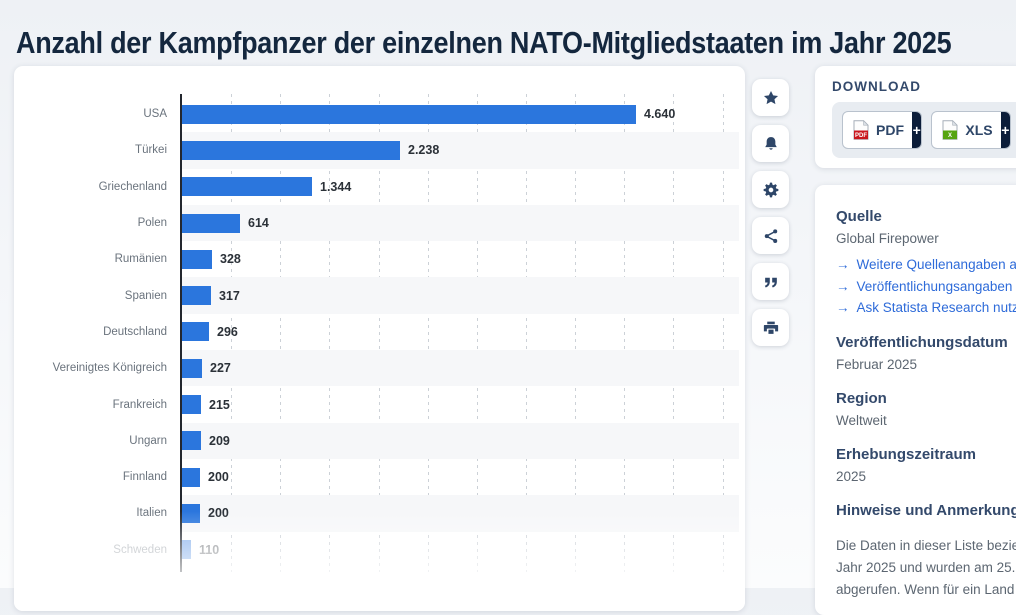  What do you see at coordinates (935, 286) in the screenshot?
I see `source-link-label: Veröffentlichungsangaben` at bounding box center [935, 286].